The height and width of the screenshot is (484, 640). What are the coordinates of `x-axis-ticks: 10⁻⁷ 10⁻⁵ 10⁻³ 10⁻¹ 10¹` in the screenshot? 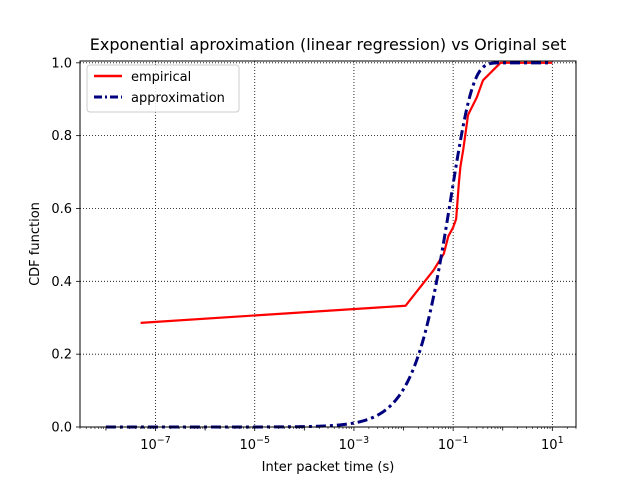 It's located at (328, 440).